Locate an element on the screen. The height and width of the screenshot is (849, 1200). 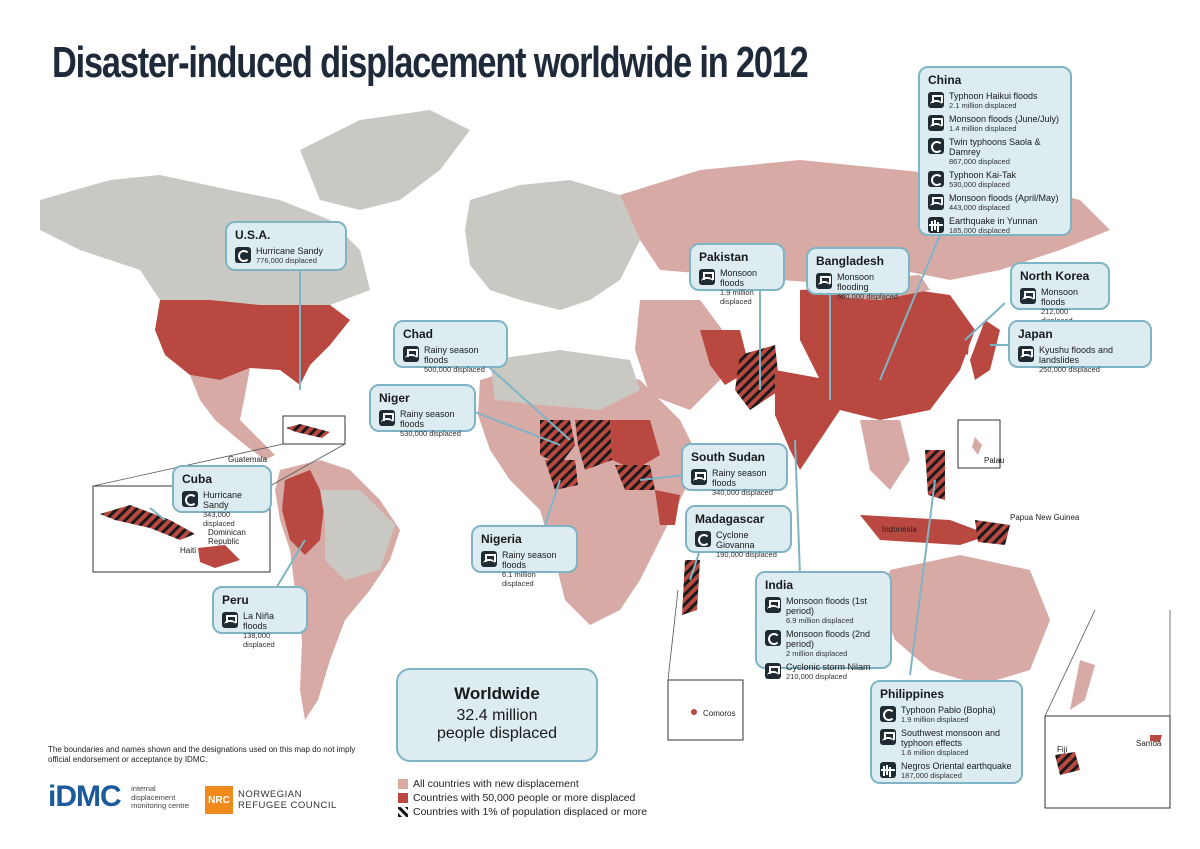
bangladesh-event-name: Monsoon flooding is located at coordinates (856, 282).